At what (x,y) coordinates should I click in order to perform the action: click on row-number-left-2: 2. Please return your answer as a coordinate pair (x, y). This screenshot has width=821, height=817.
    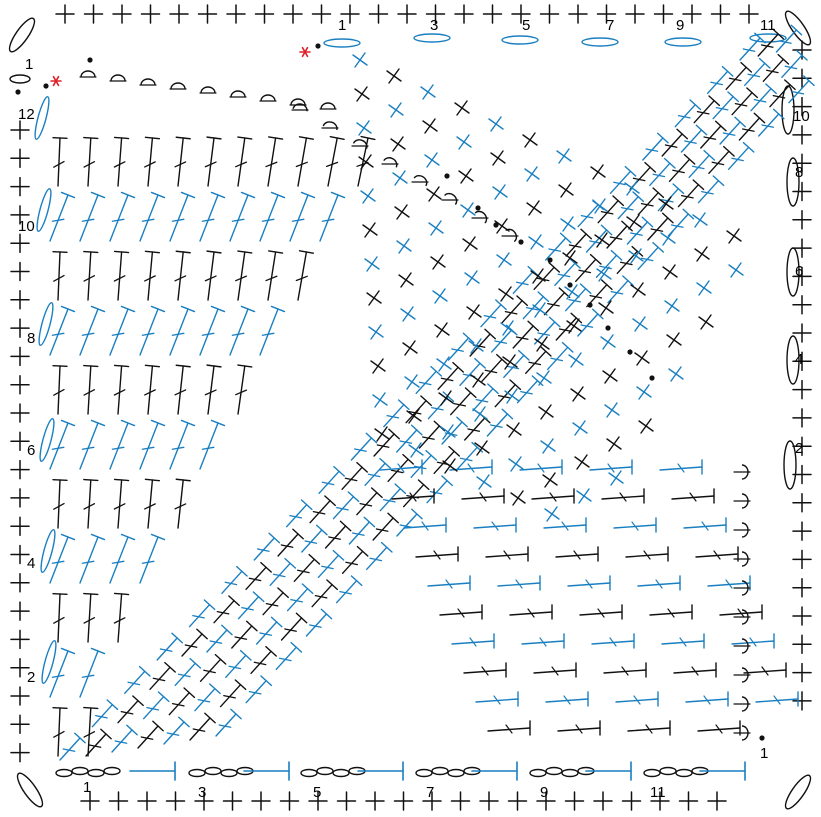
    Looking at the image, I should click on (31, 677).